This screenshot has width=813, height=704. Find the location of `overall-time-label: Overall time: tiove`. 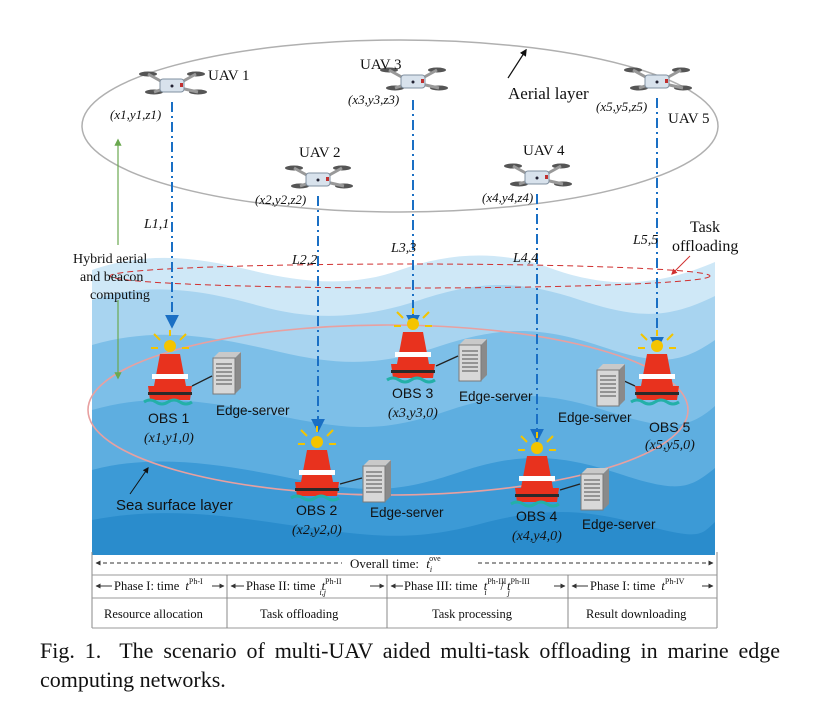

overall-time-label: Overall time: tiove is located at coordinates (395, 564).